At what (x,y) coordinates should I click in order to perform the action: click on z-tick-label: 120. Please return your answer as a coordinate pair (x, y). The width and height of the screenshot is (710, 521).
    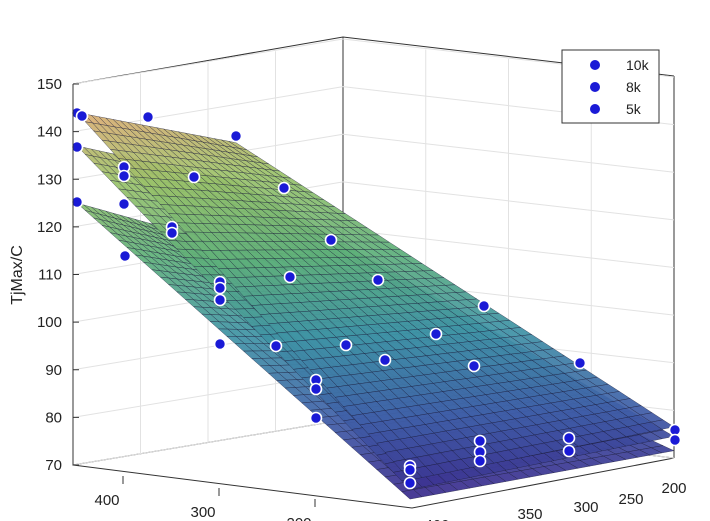
    Looking at the image, I should click on (49, 227).